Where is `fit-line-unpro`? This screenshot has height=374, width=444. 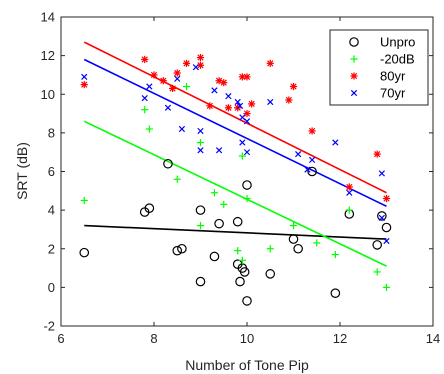 fit-line-unpro is located at coordinates (235, 232).